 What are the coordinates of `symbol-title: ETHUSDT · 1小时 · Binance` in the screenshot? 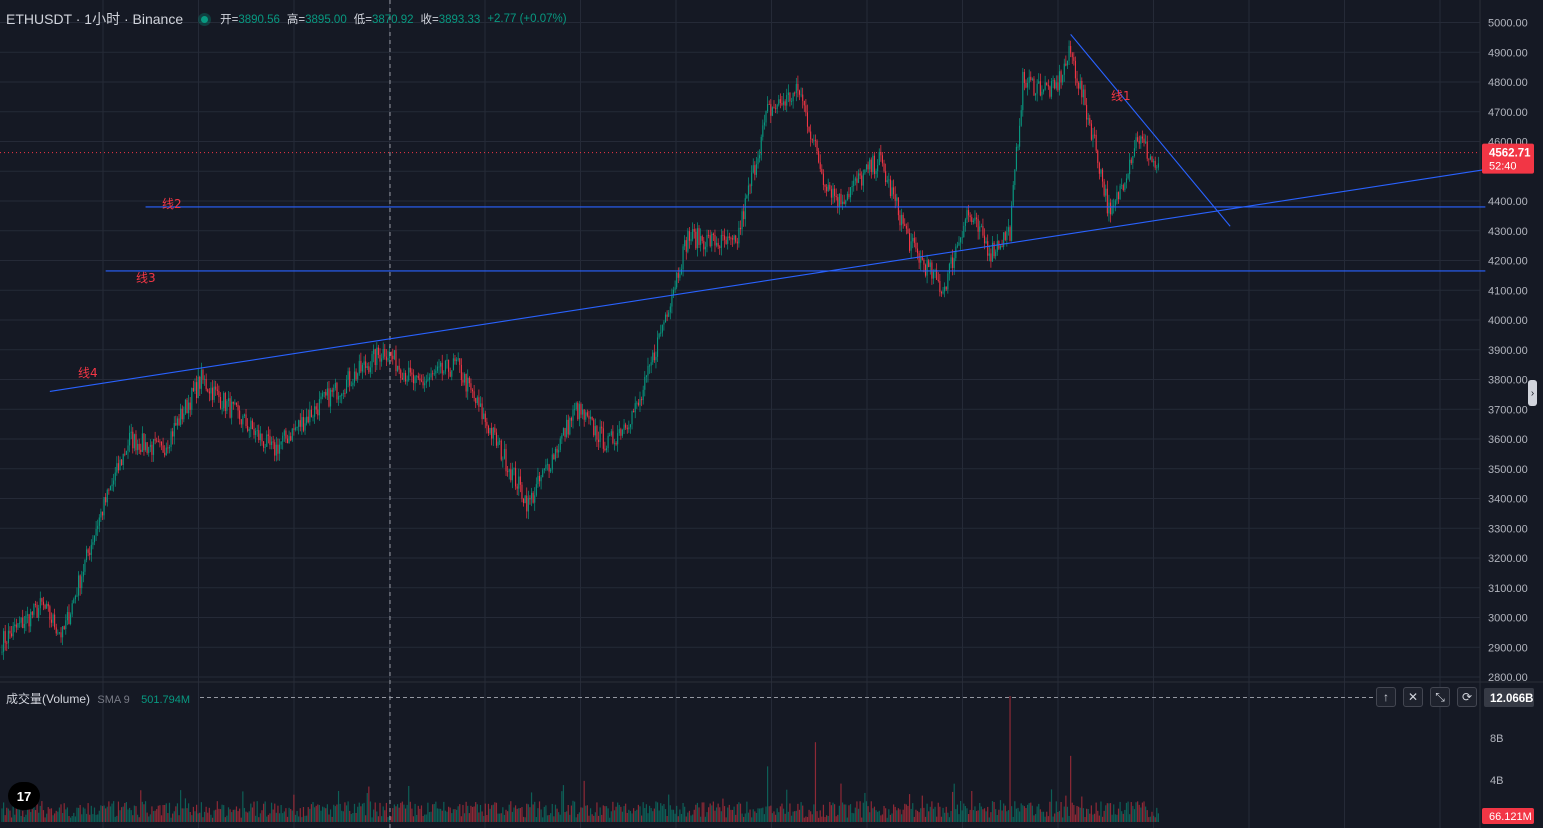 It's located at (95, 19).